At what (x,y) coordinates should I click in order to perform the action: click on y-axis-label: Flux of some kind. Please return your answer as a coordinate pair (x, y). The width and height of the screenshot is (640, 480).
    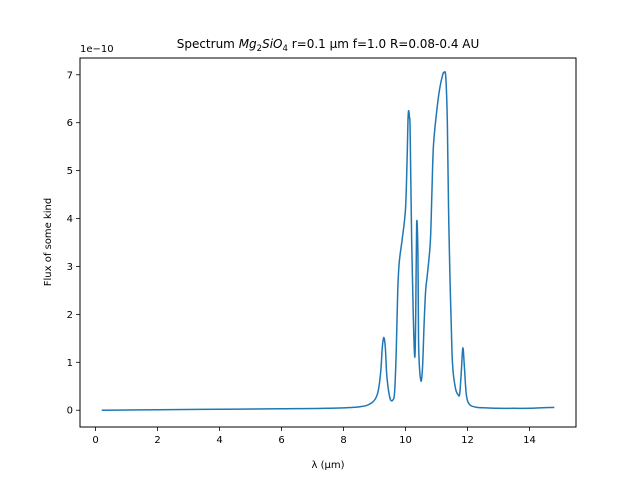
    Looking at the image, I should click on (48, 242).